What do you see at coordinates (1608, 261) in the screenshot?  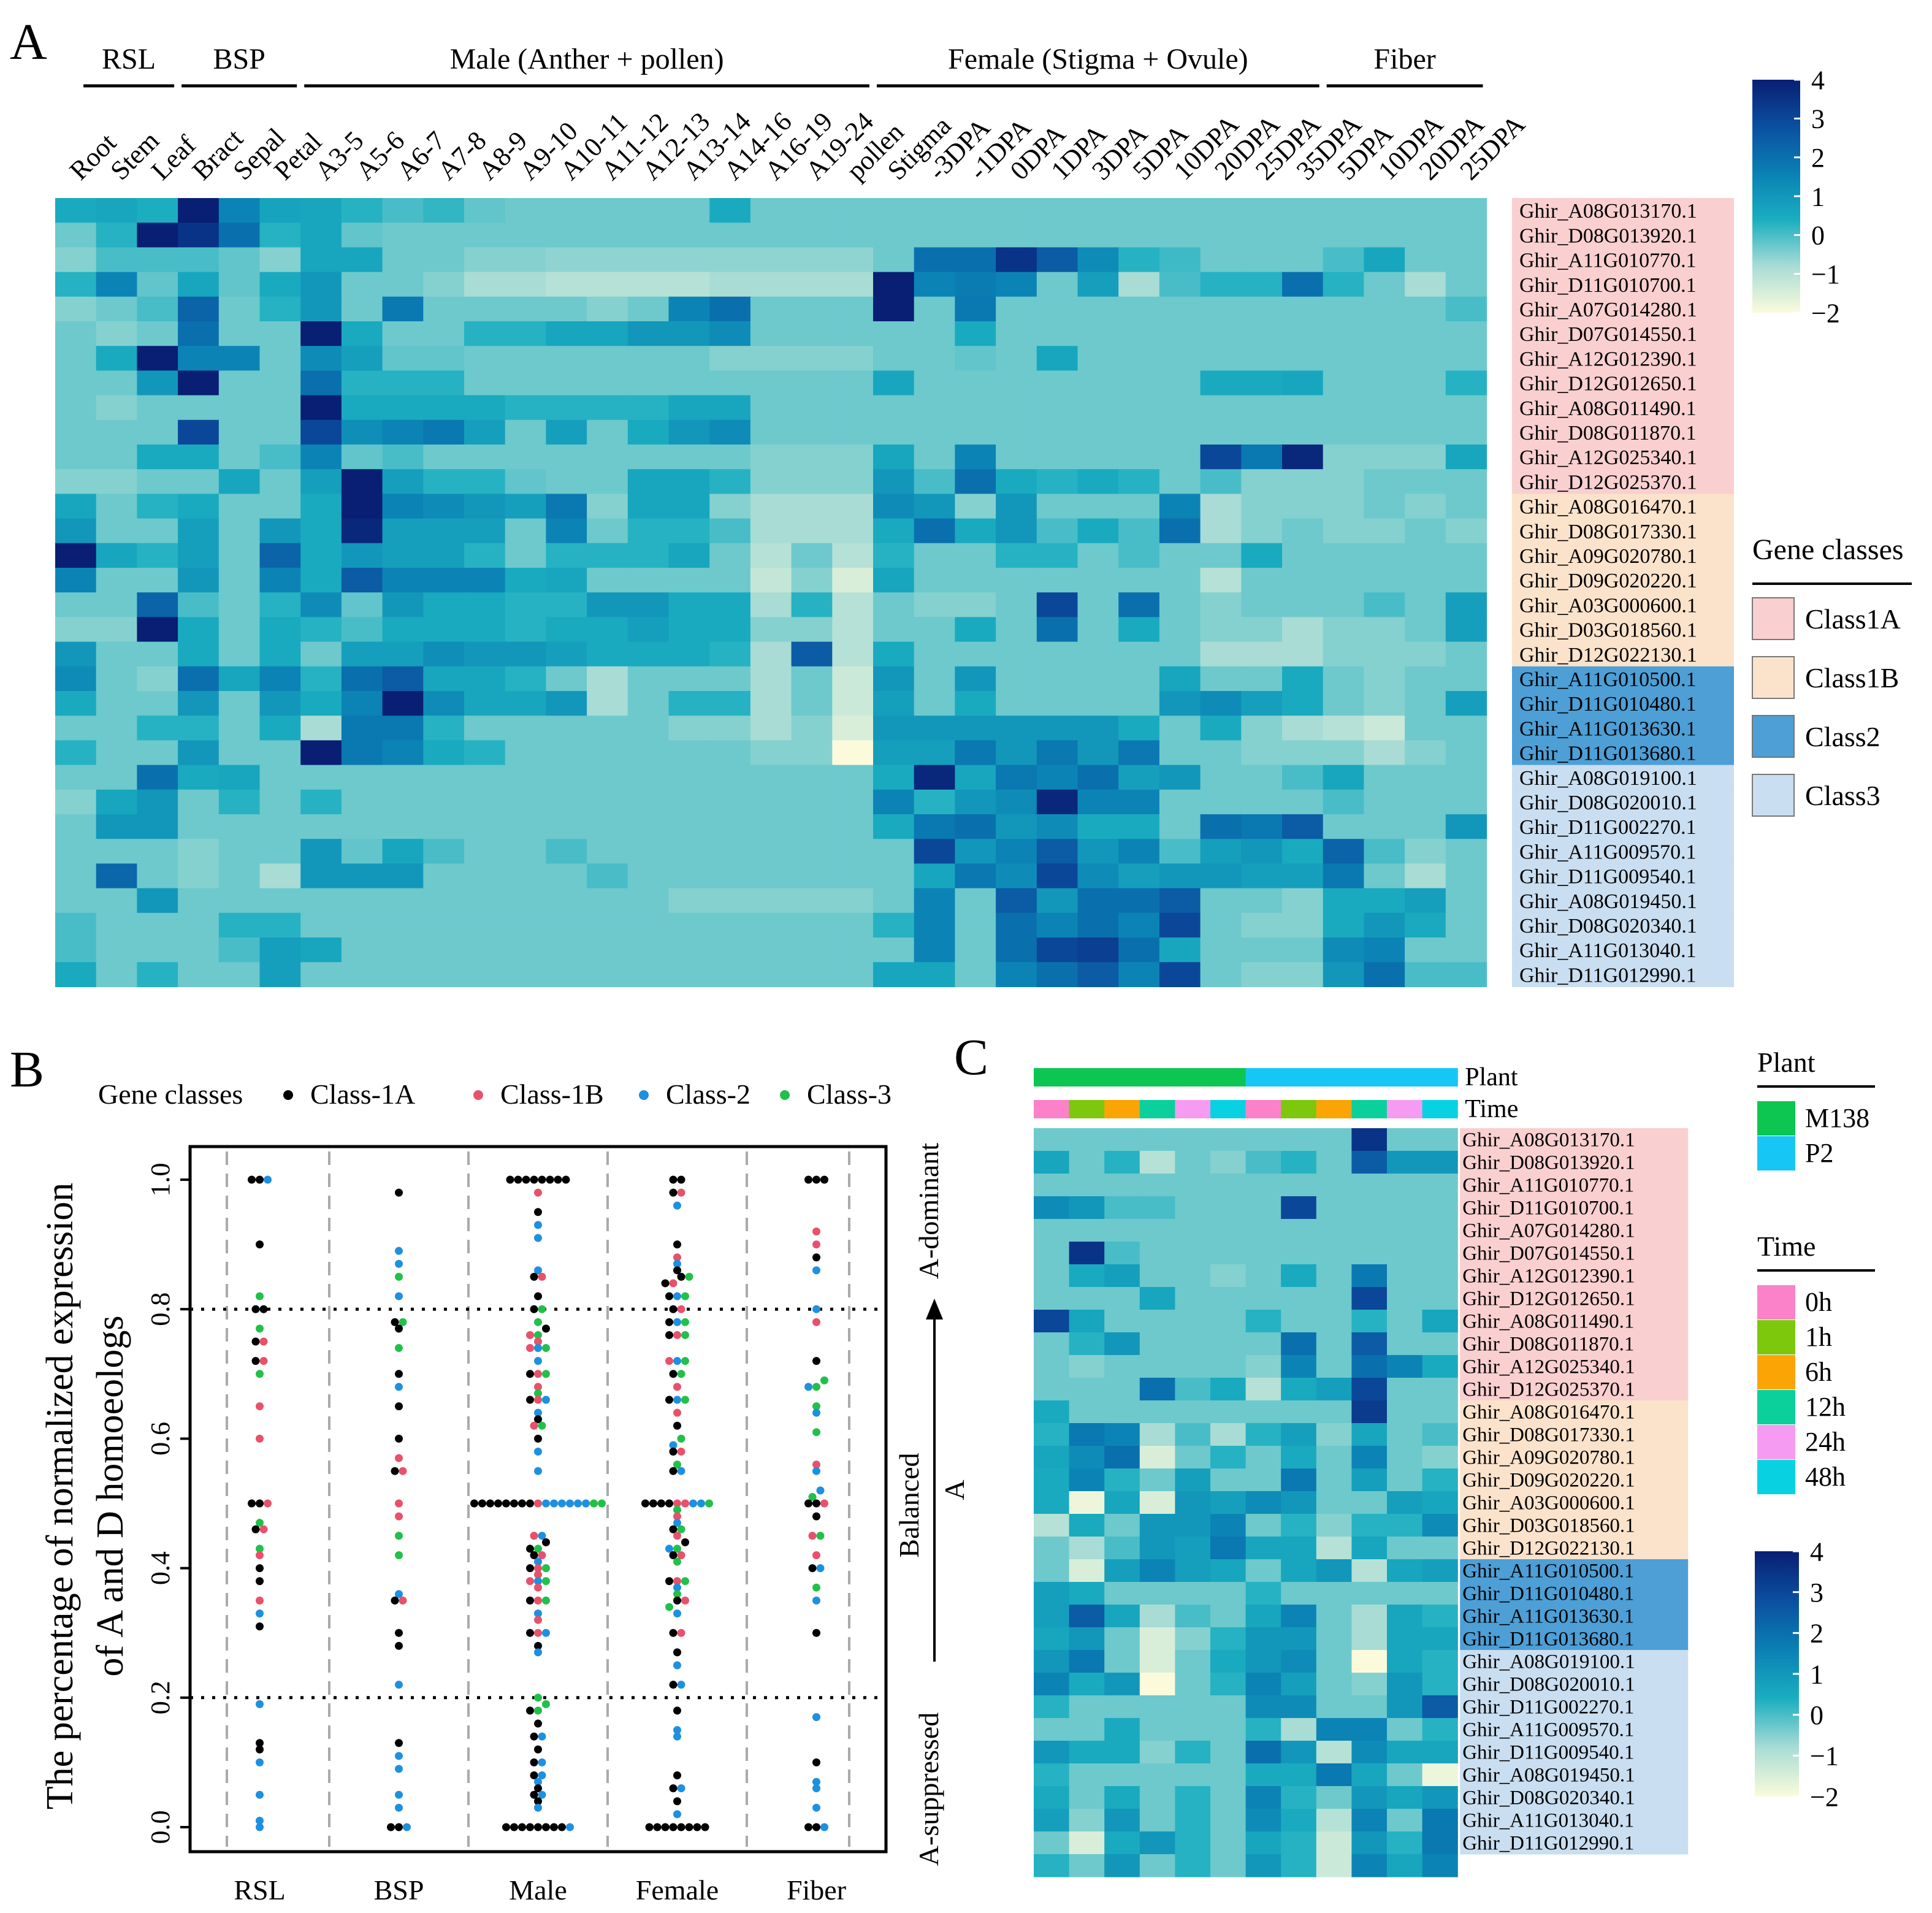 I see `a-gene-label: Ghir_A11G010770.1` at bounding box center [1608, 261].